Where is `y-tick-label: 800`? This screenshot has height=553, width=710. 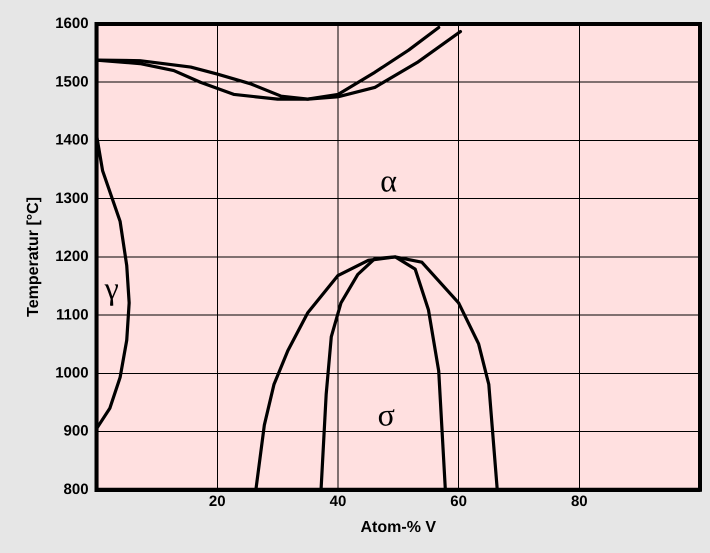
y-tick-label: 800 is located at coordinates (76, 489).